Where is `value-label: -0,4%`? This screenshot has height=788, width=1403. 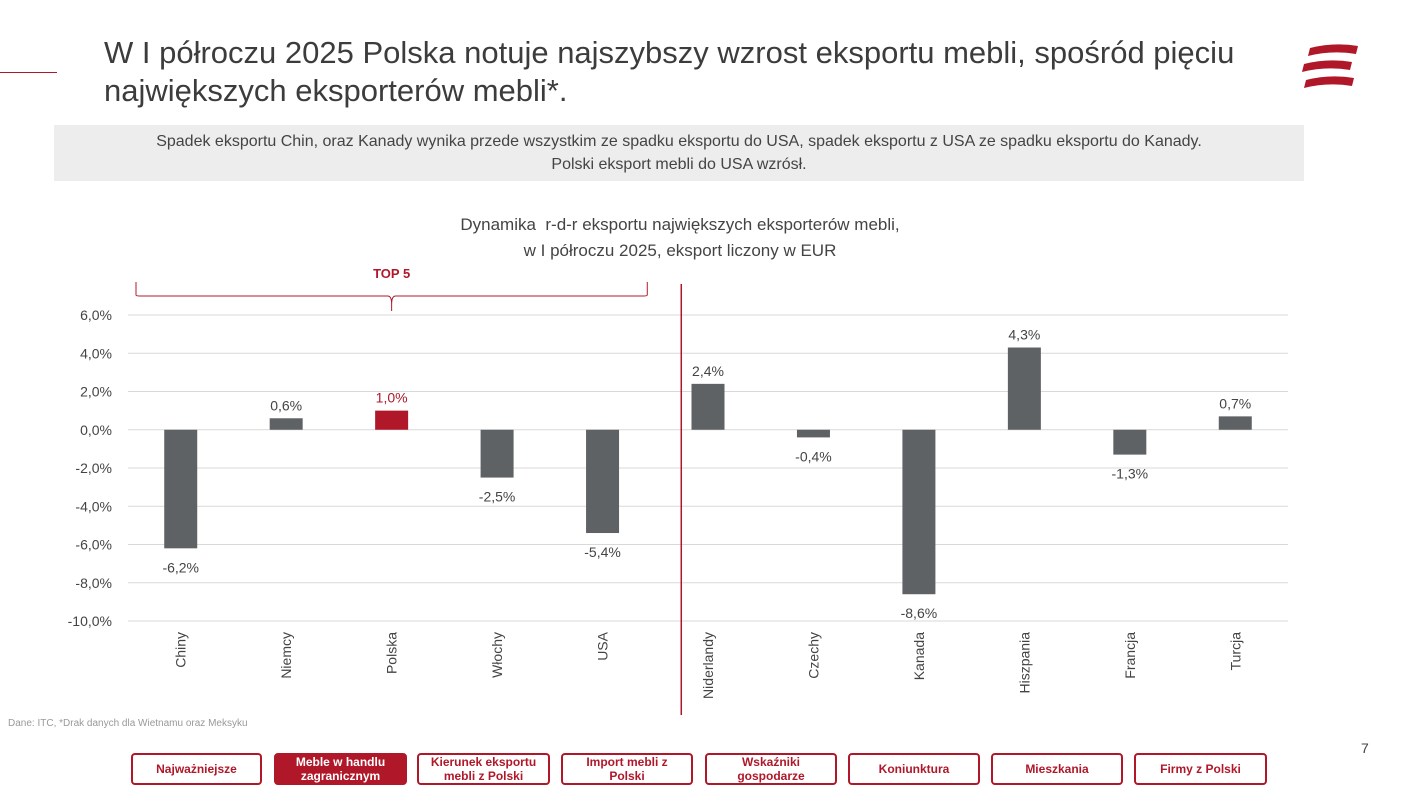
value-label: -0,4% is located at coordinates (813, 456).